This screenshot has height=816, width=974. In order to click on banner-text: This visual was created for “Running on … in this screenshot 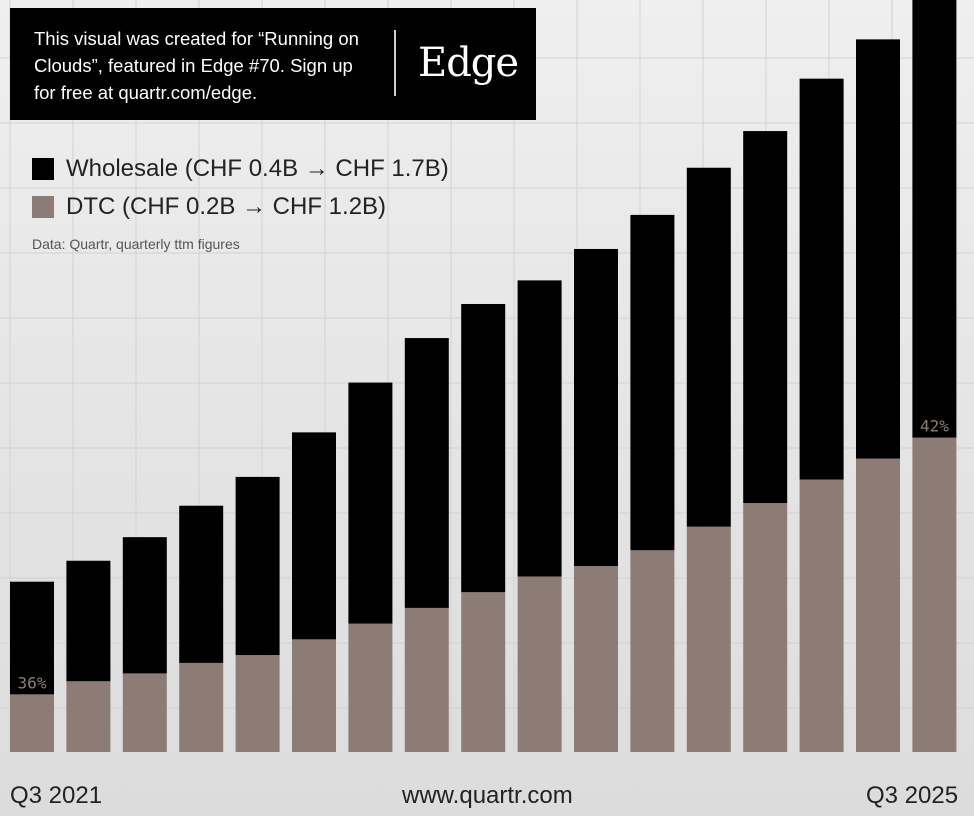, I will do `click(196, 65)`.